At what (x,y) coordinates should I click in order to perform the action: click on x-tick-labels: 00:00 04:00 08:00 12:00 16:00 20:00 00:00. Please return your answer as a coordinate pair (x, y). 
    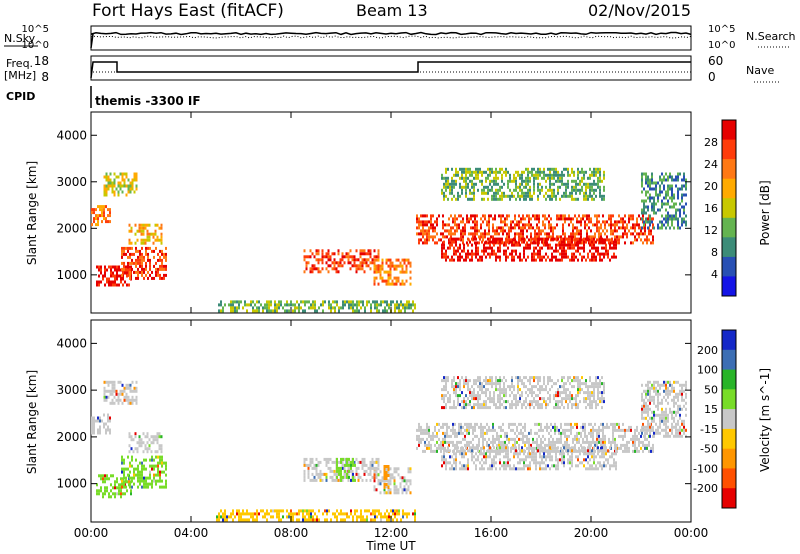
    Looking at the image, I should click on (391, 533).